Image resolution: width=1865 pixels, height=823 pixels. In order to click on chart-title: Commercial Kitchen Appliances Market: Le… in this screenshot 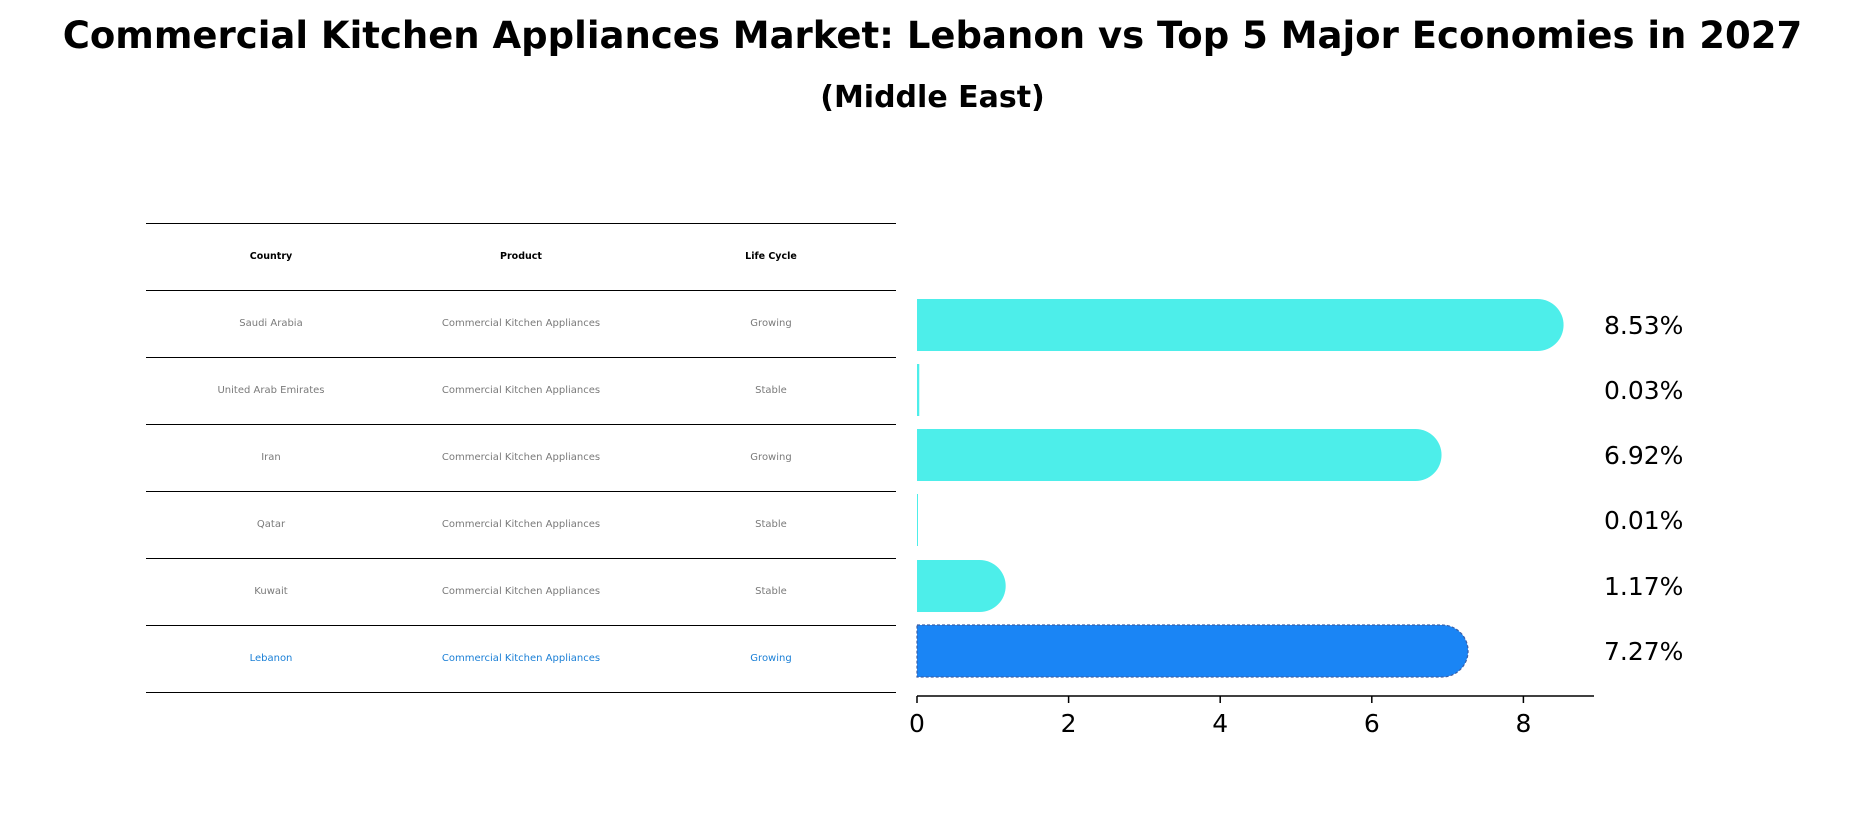, I will do `click(932, 35)`.